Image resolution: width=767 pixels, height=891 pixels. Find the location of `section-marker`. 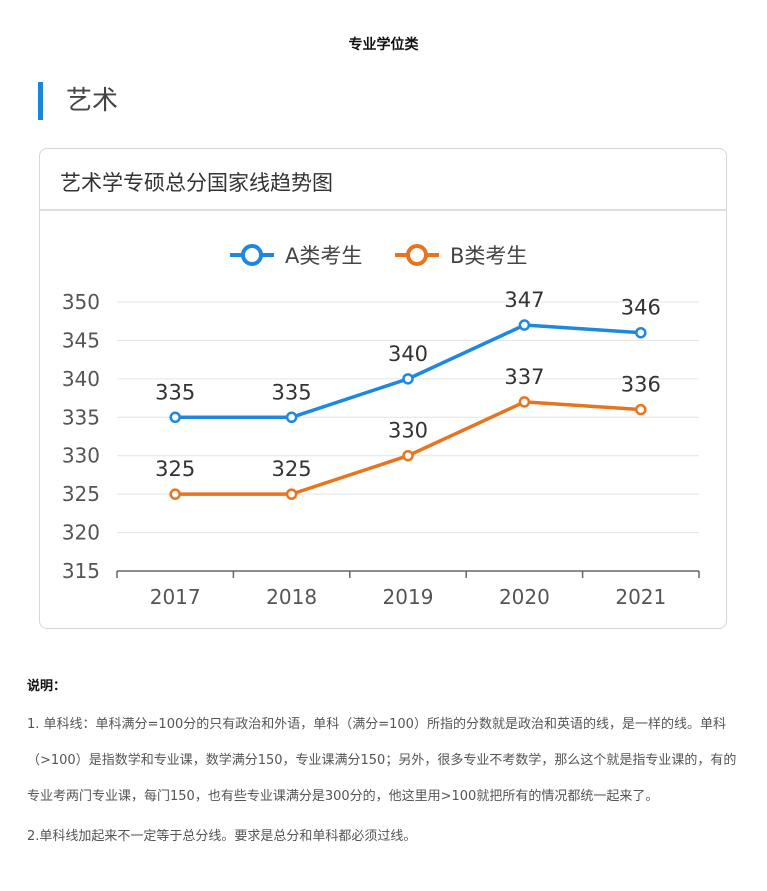

section-marker is located at coordinates (40, 101).